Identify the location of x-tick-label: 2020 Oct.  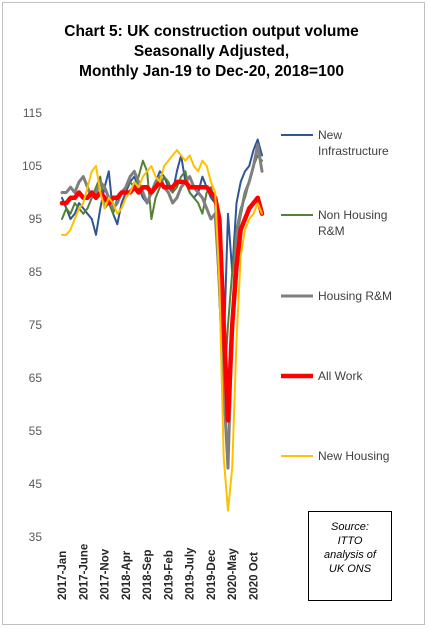
(254, 576).